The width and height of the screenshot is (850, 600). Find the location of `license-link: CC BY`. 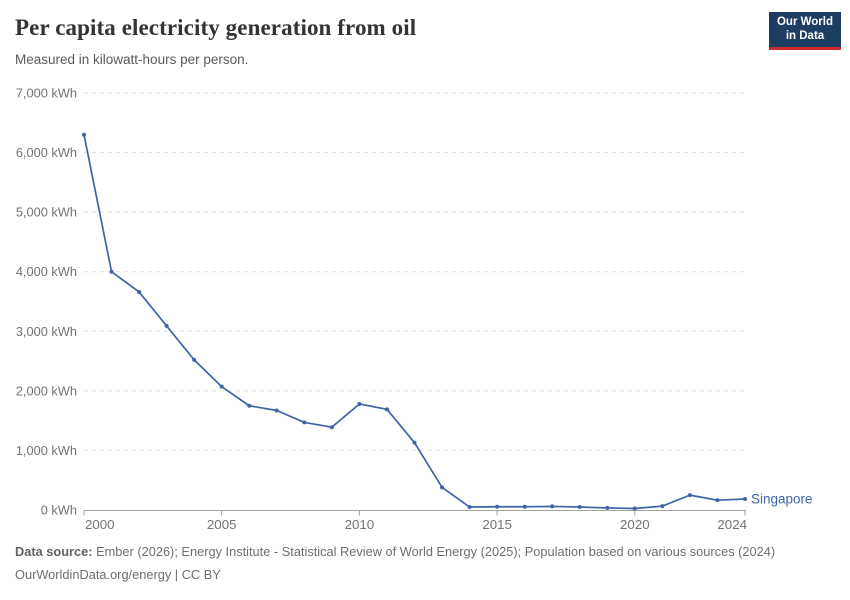

license-link: CC BY is located at coordinates (201, 574).